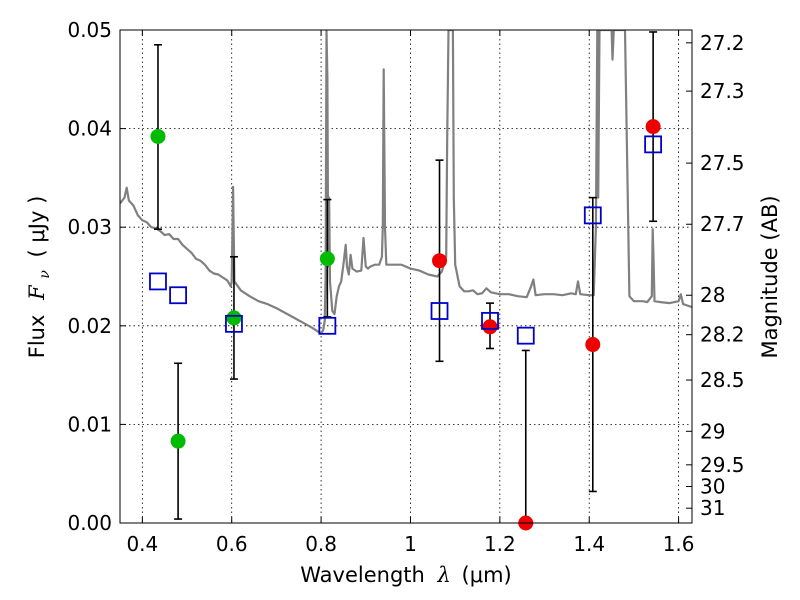 Image resolution: width=800 pixels, height=600 pixels. I want to click on magnitude-tick-label: 28, so click(712, 295).